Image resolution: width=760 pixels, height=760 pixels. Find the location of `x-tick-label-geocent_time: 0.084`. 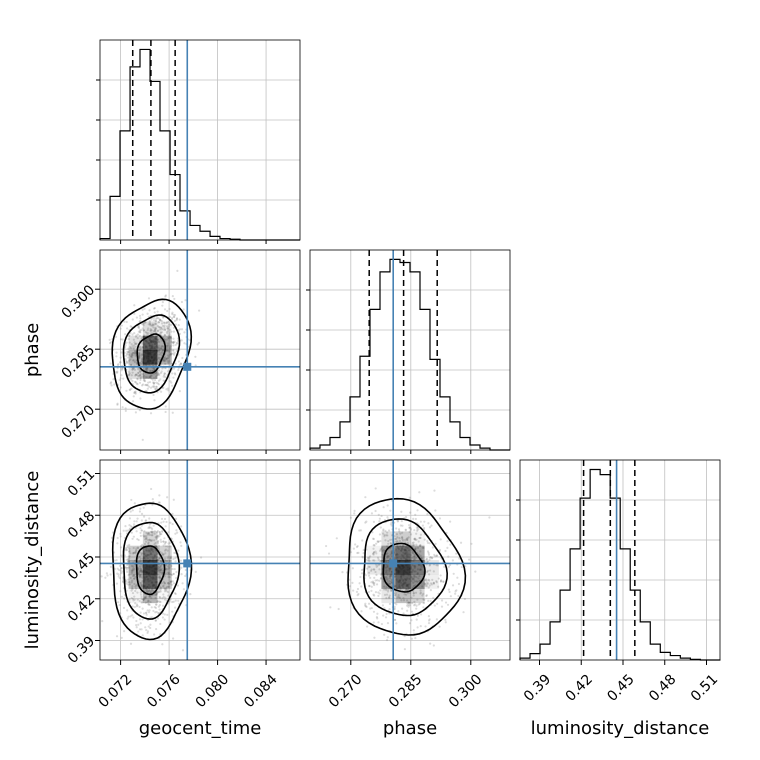

x-tick-label-geocent_time: 0.084 is located at coordinates (261, 691).